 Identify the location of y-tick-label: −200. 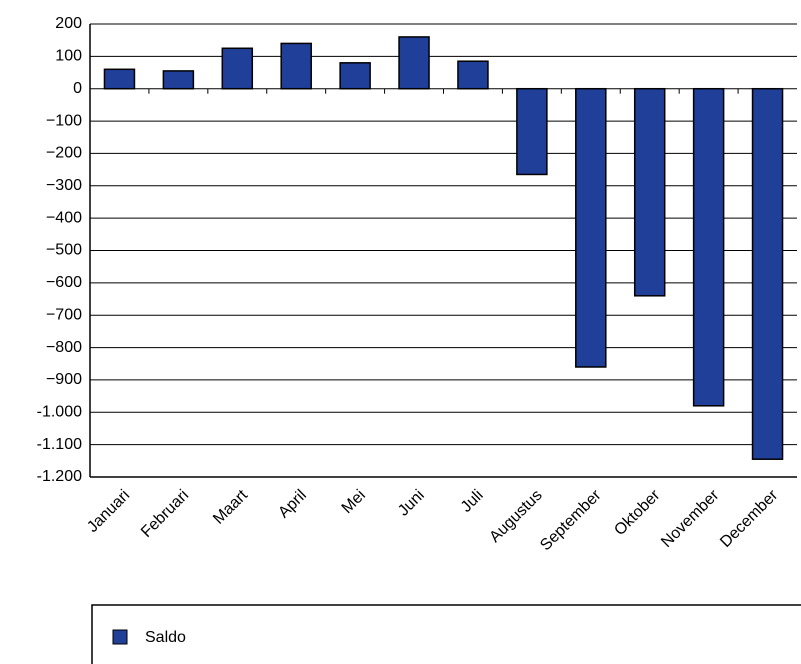
(64, 153).